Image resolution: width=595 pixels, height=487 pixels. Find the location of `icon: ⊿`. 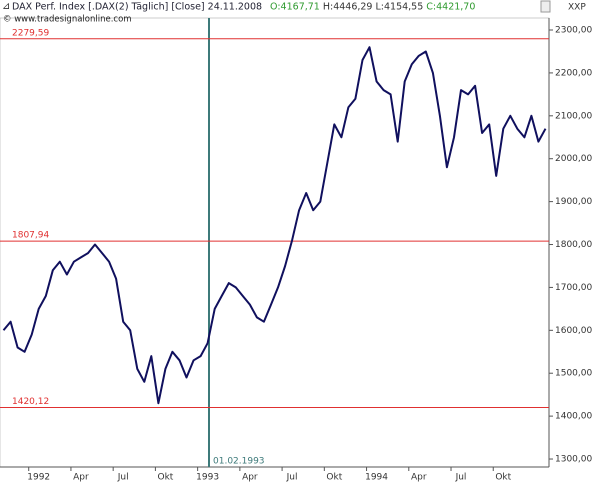

icon: ⊿ is located at coordinates (6, 6).